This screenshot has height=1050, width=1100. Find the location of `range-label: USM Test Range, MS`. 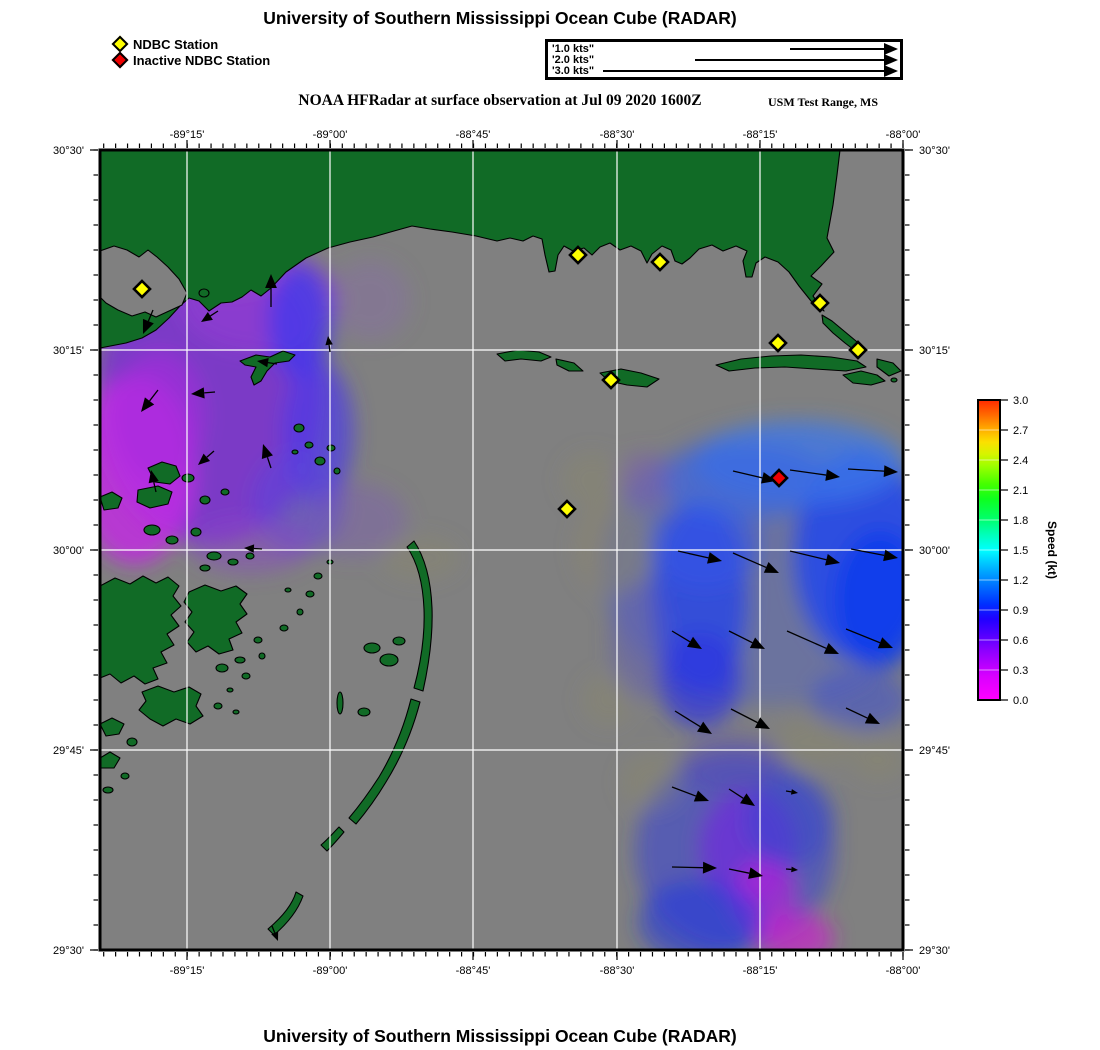

range-label: USM Test Range, MS is located at coordinates (823, 102).